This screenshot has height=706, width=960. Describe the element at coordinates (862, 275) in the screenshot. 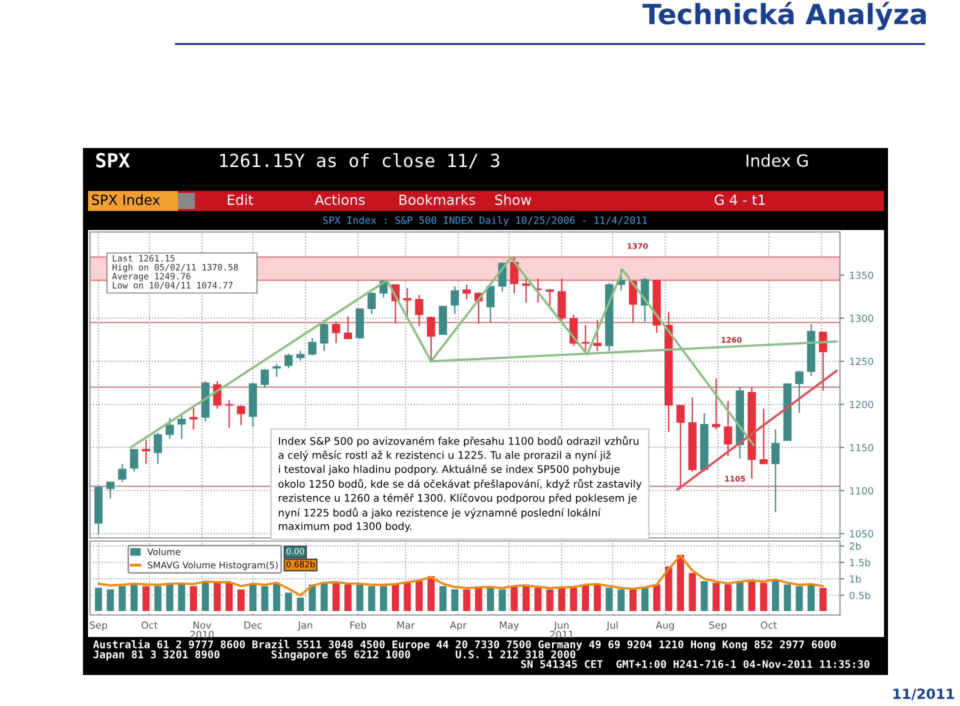

I see `y-tick-label: 1350` at that location.